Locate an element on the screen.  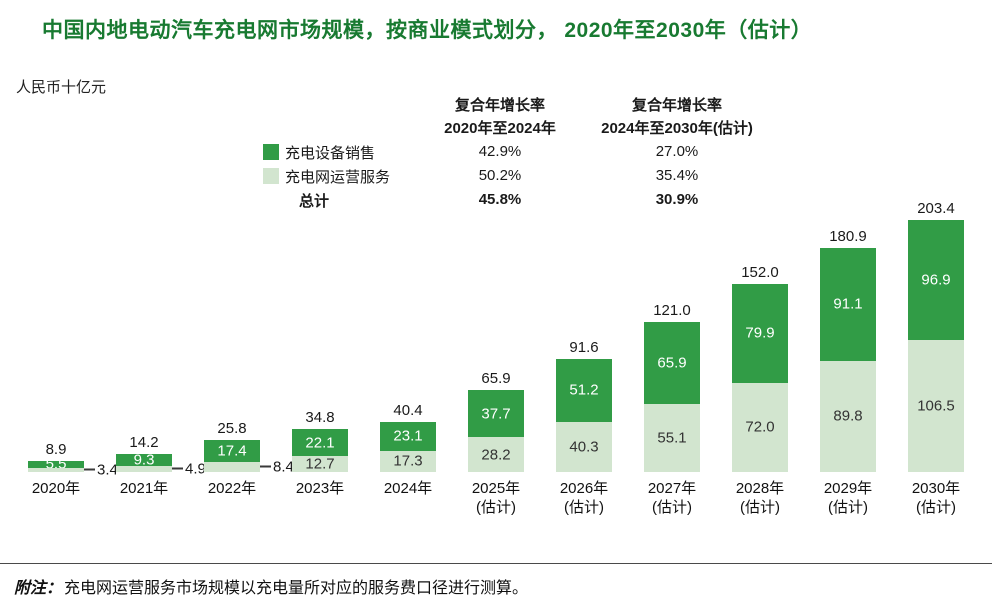
operation-value-label: 4.9 is located at coordinates (195, 469).